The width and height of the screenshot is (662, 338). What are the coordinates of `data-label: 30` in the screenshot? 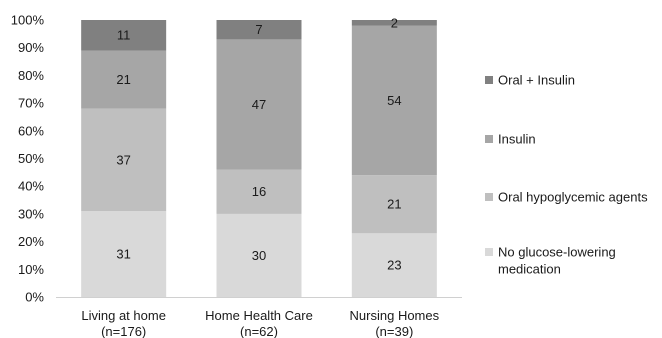 It's located at (259, 255).